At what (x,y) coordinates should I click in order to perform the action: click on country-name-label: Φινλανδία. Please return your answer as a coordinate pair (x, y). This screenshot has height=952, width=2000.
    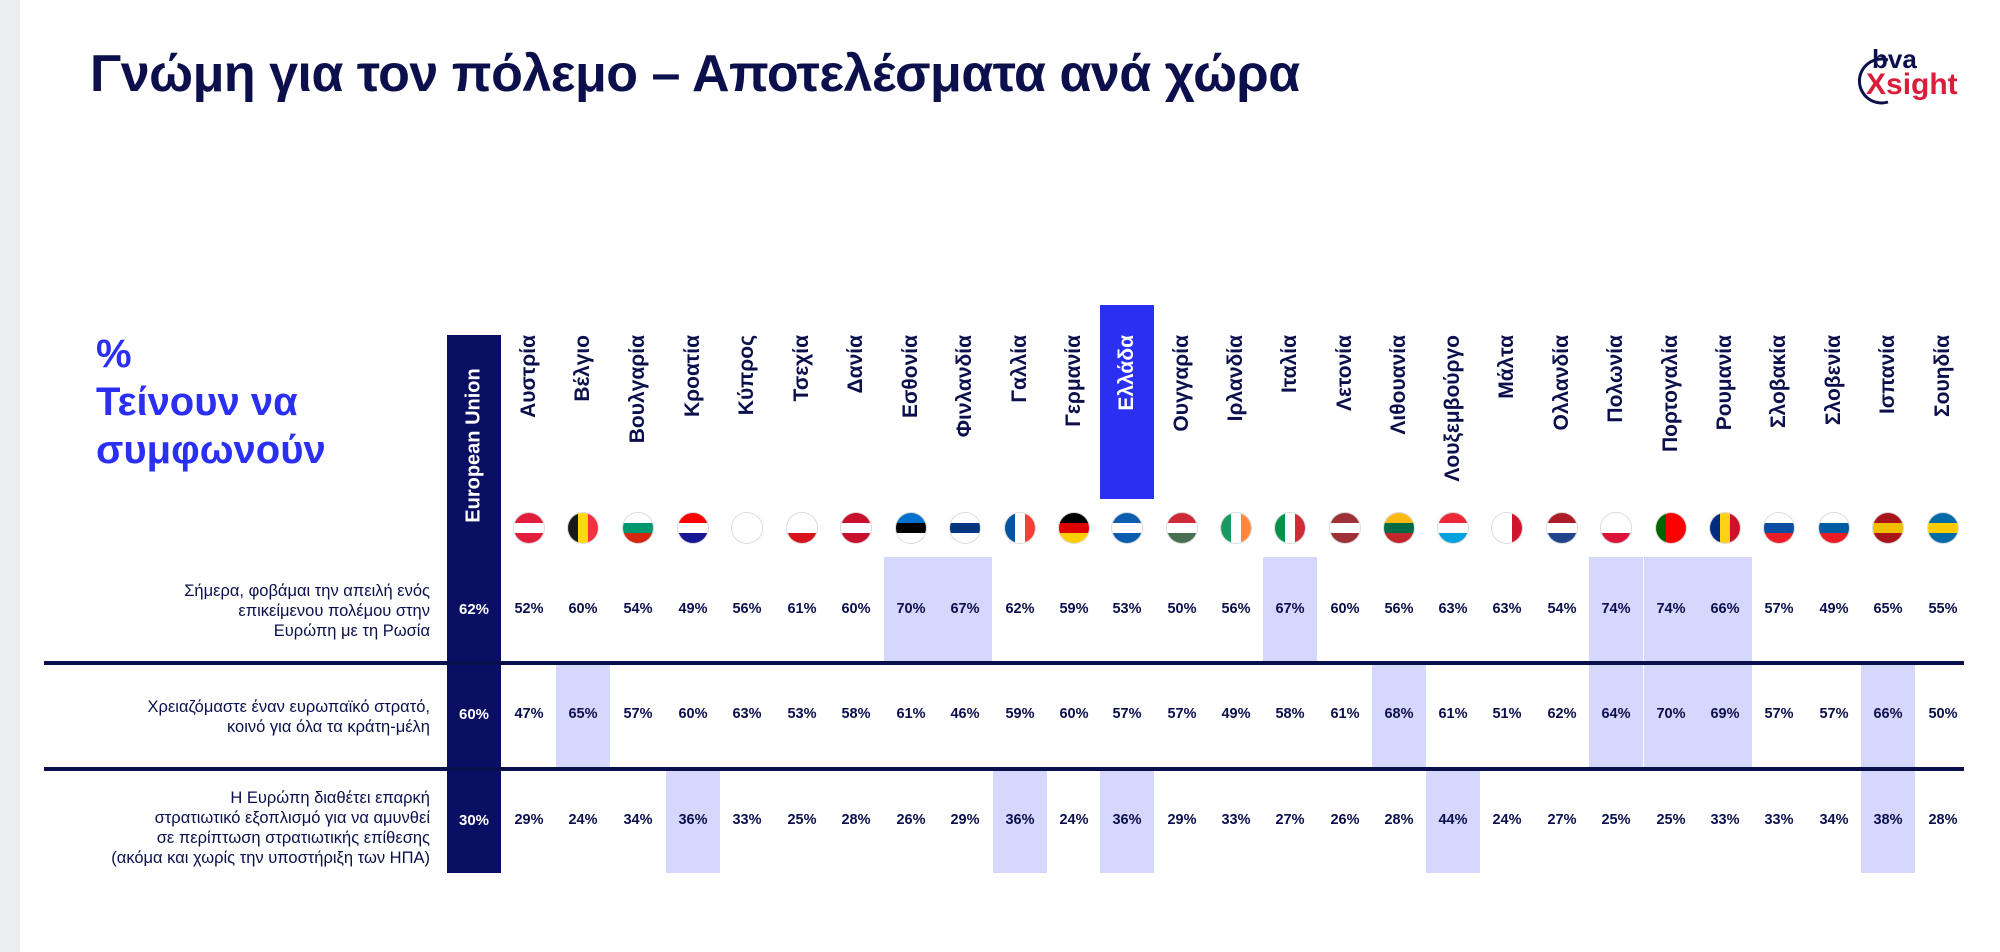
    Looking at the image, I should click on (964, 386).